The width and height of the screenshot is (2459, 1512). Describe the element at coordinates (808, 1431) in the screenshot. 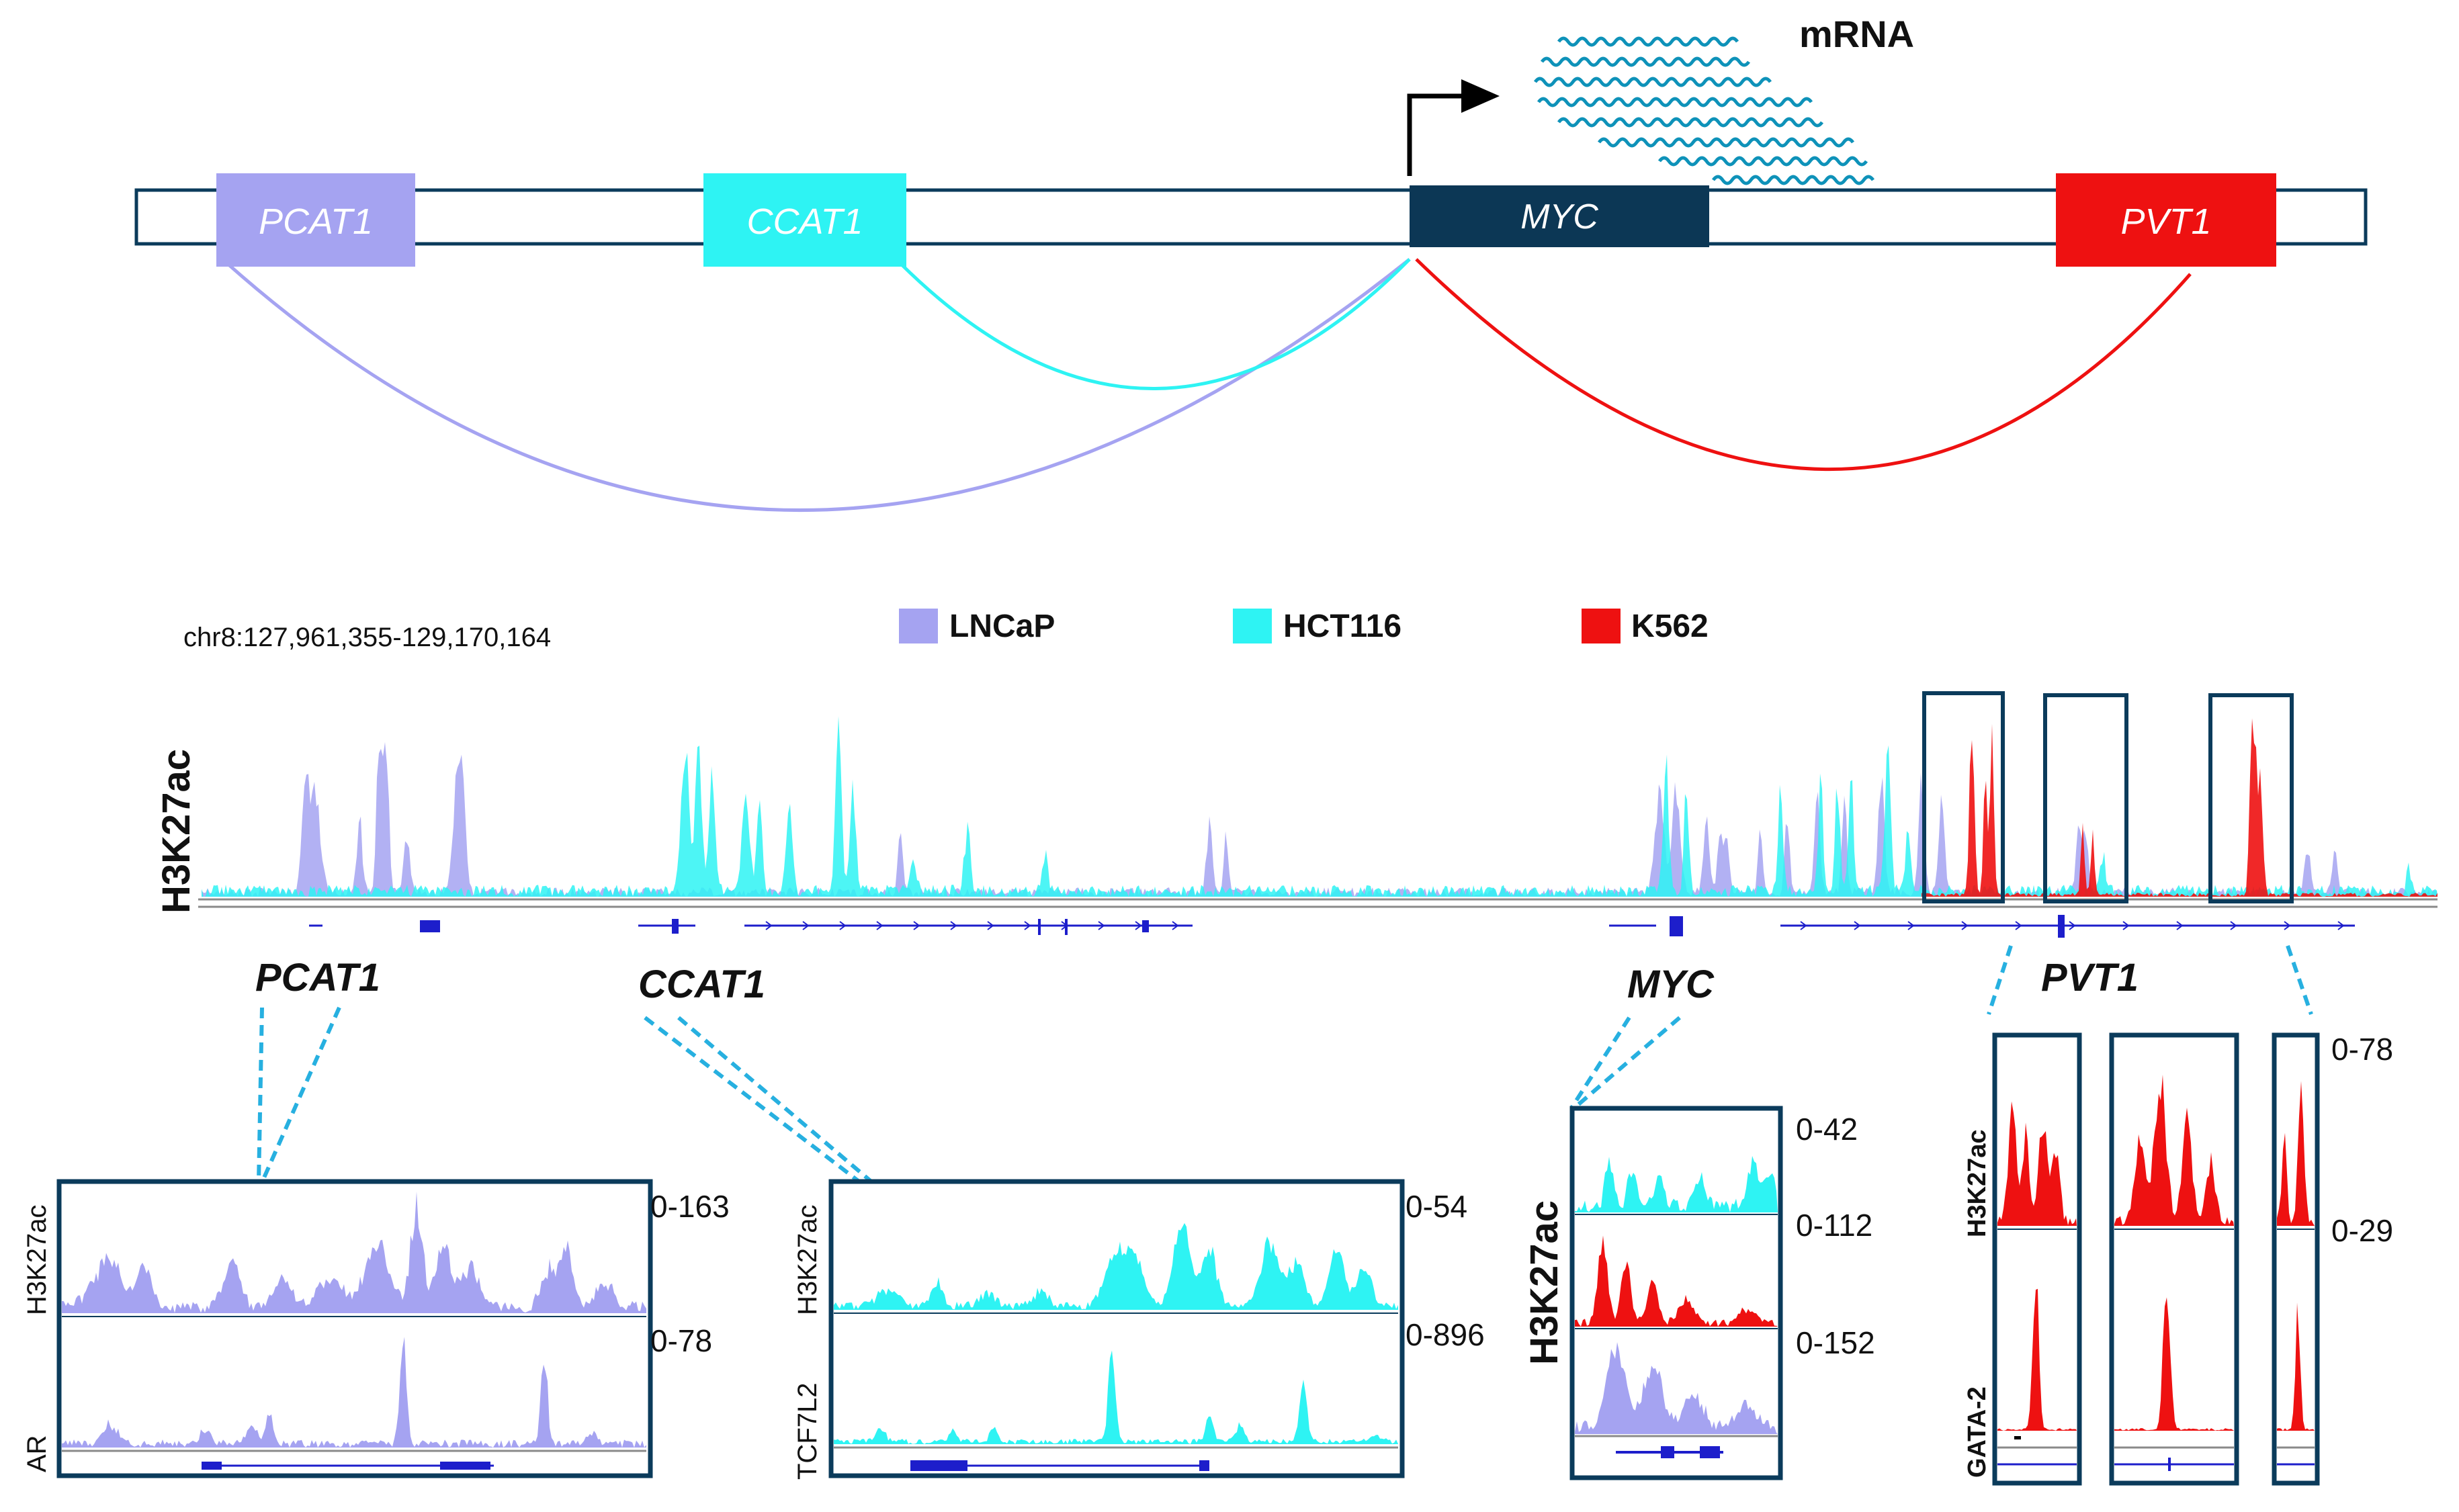

I see `ccat1-track-label-tcf7l2: TCF7L2` at that location.